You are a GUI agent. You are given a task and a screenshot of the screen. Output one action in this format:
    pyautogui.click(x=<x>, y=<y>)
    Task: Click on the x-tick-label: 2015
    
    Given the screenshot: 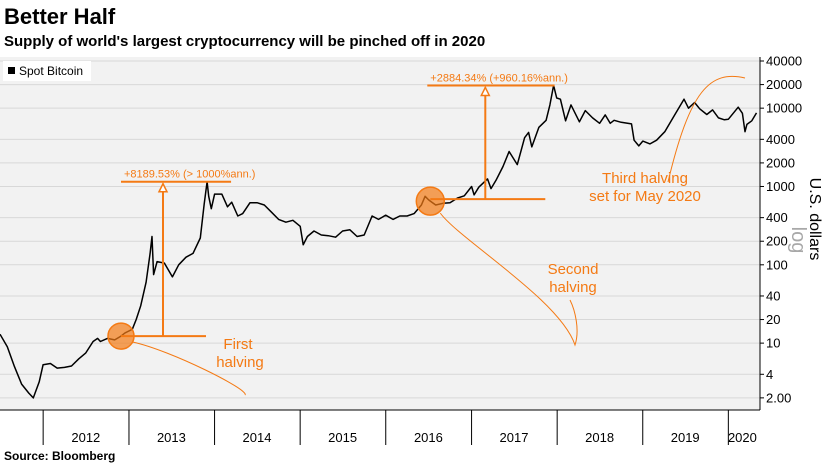 What is the action you would take?
    pyautogui.click(x=342, y=437)
    